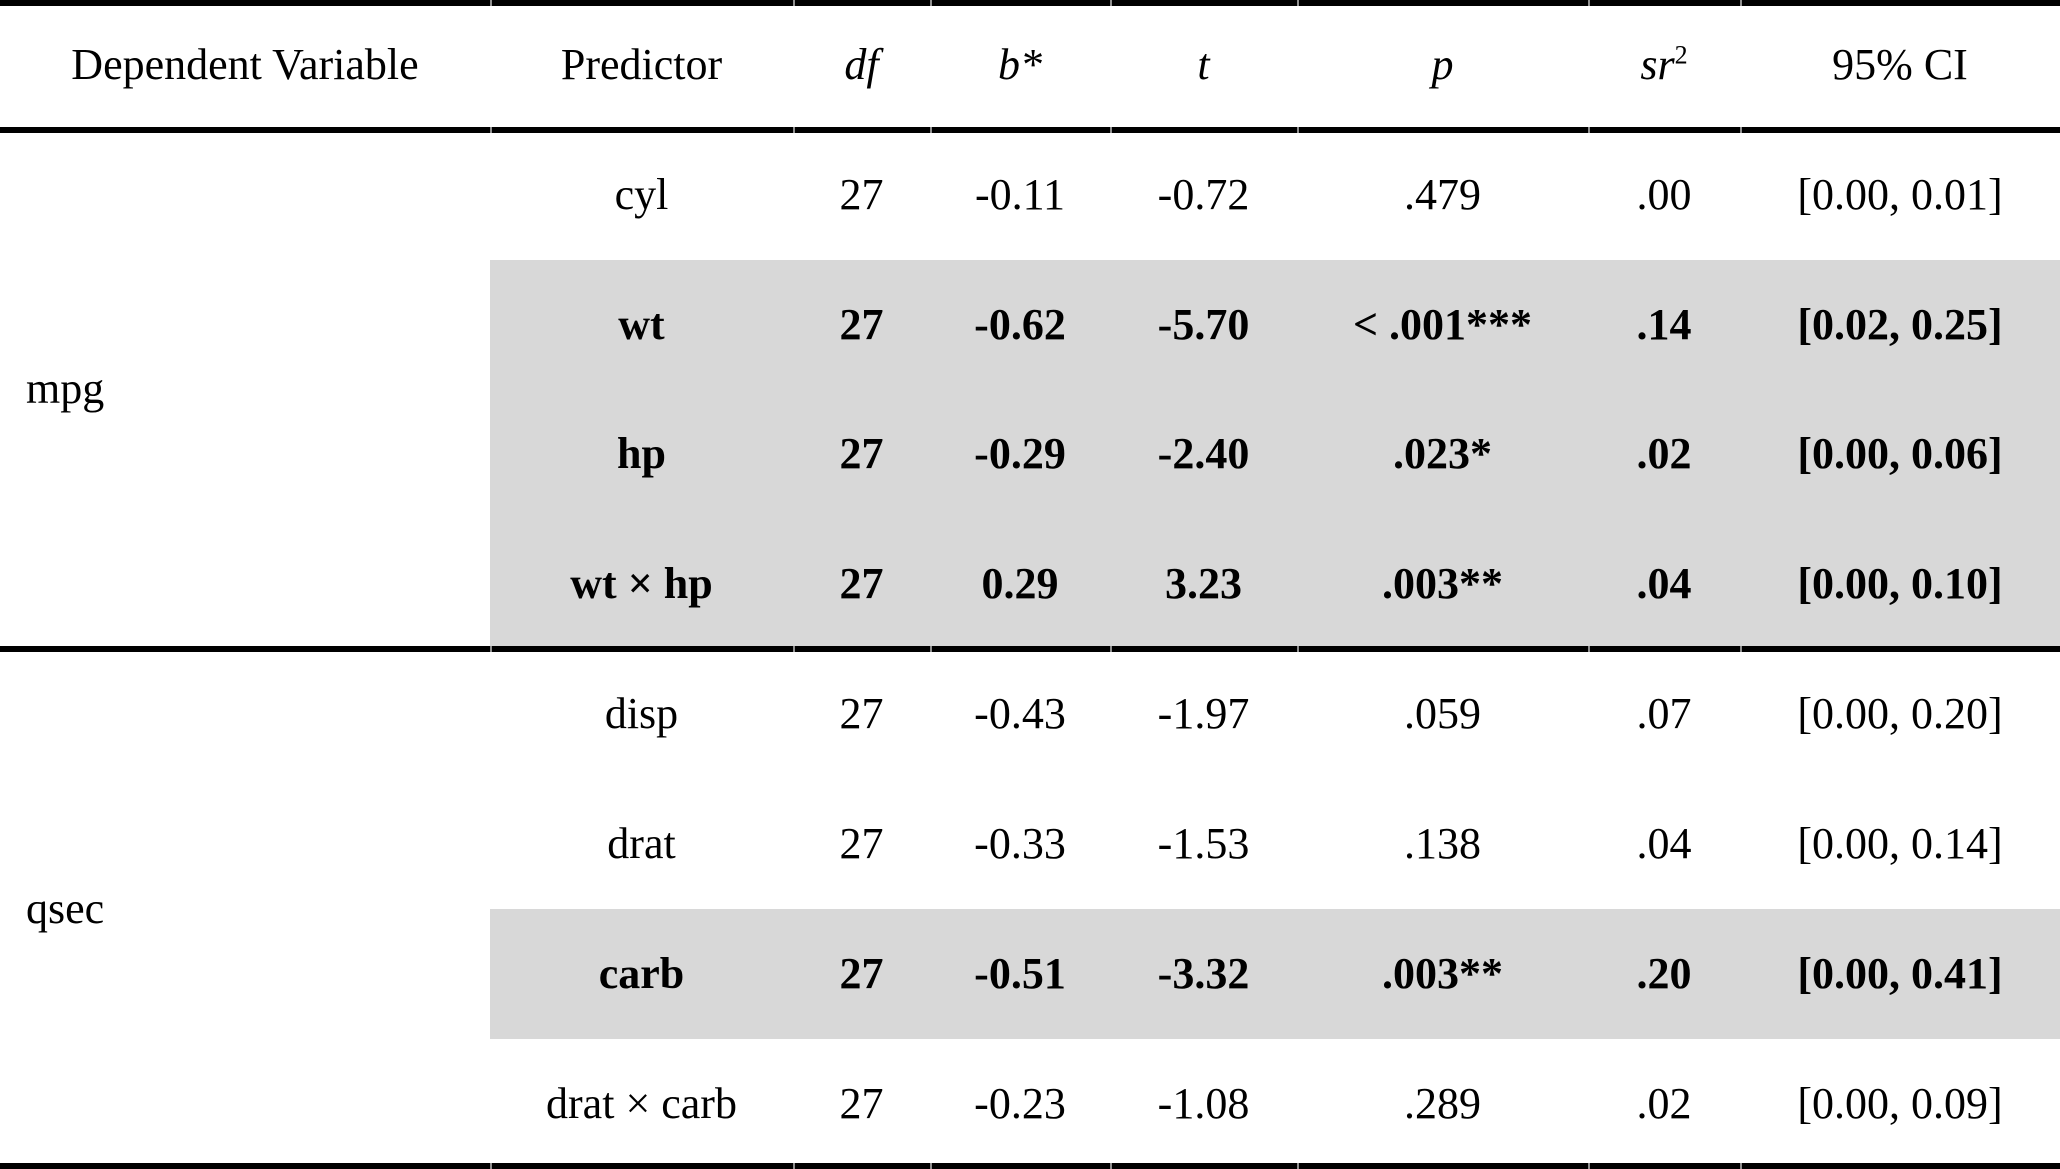 Image resolution: width=2060 pixels, height=1169 pixels. Describe the element at coordinates (641, 1103) in the screenshot. I see `cell-predictor: drat × carb` at that location.